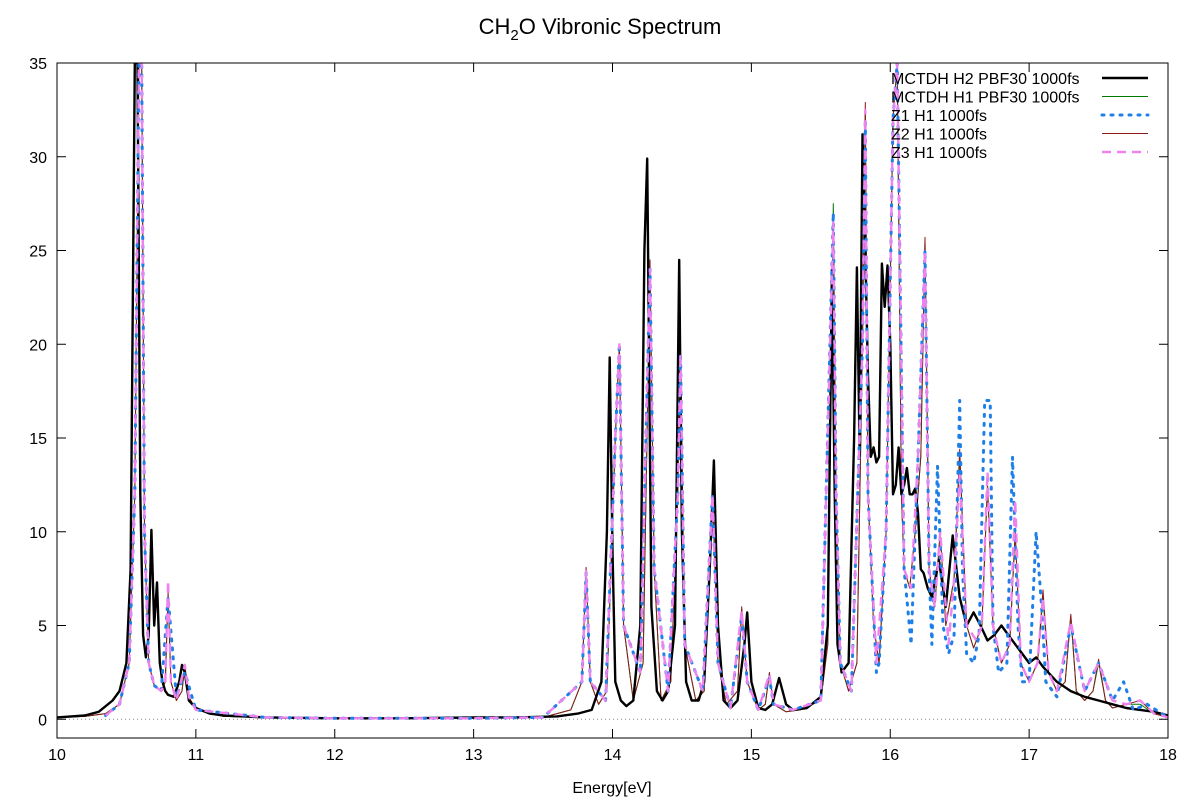 The height and width of the screenshot is (800, 1200). I want to click on x-tick-label: 15, so click(751, 755).